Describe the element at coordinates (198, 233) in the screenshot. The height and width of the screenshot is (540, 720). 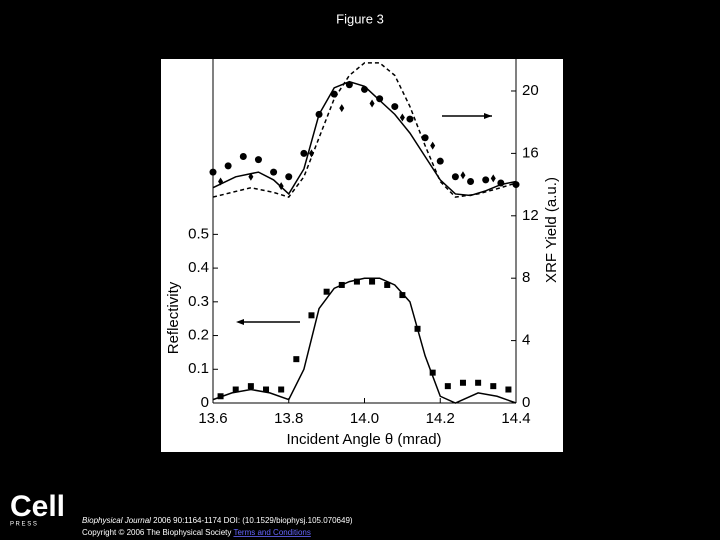
I see `y-tick-label: 0.5` at that location.